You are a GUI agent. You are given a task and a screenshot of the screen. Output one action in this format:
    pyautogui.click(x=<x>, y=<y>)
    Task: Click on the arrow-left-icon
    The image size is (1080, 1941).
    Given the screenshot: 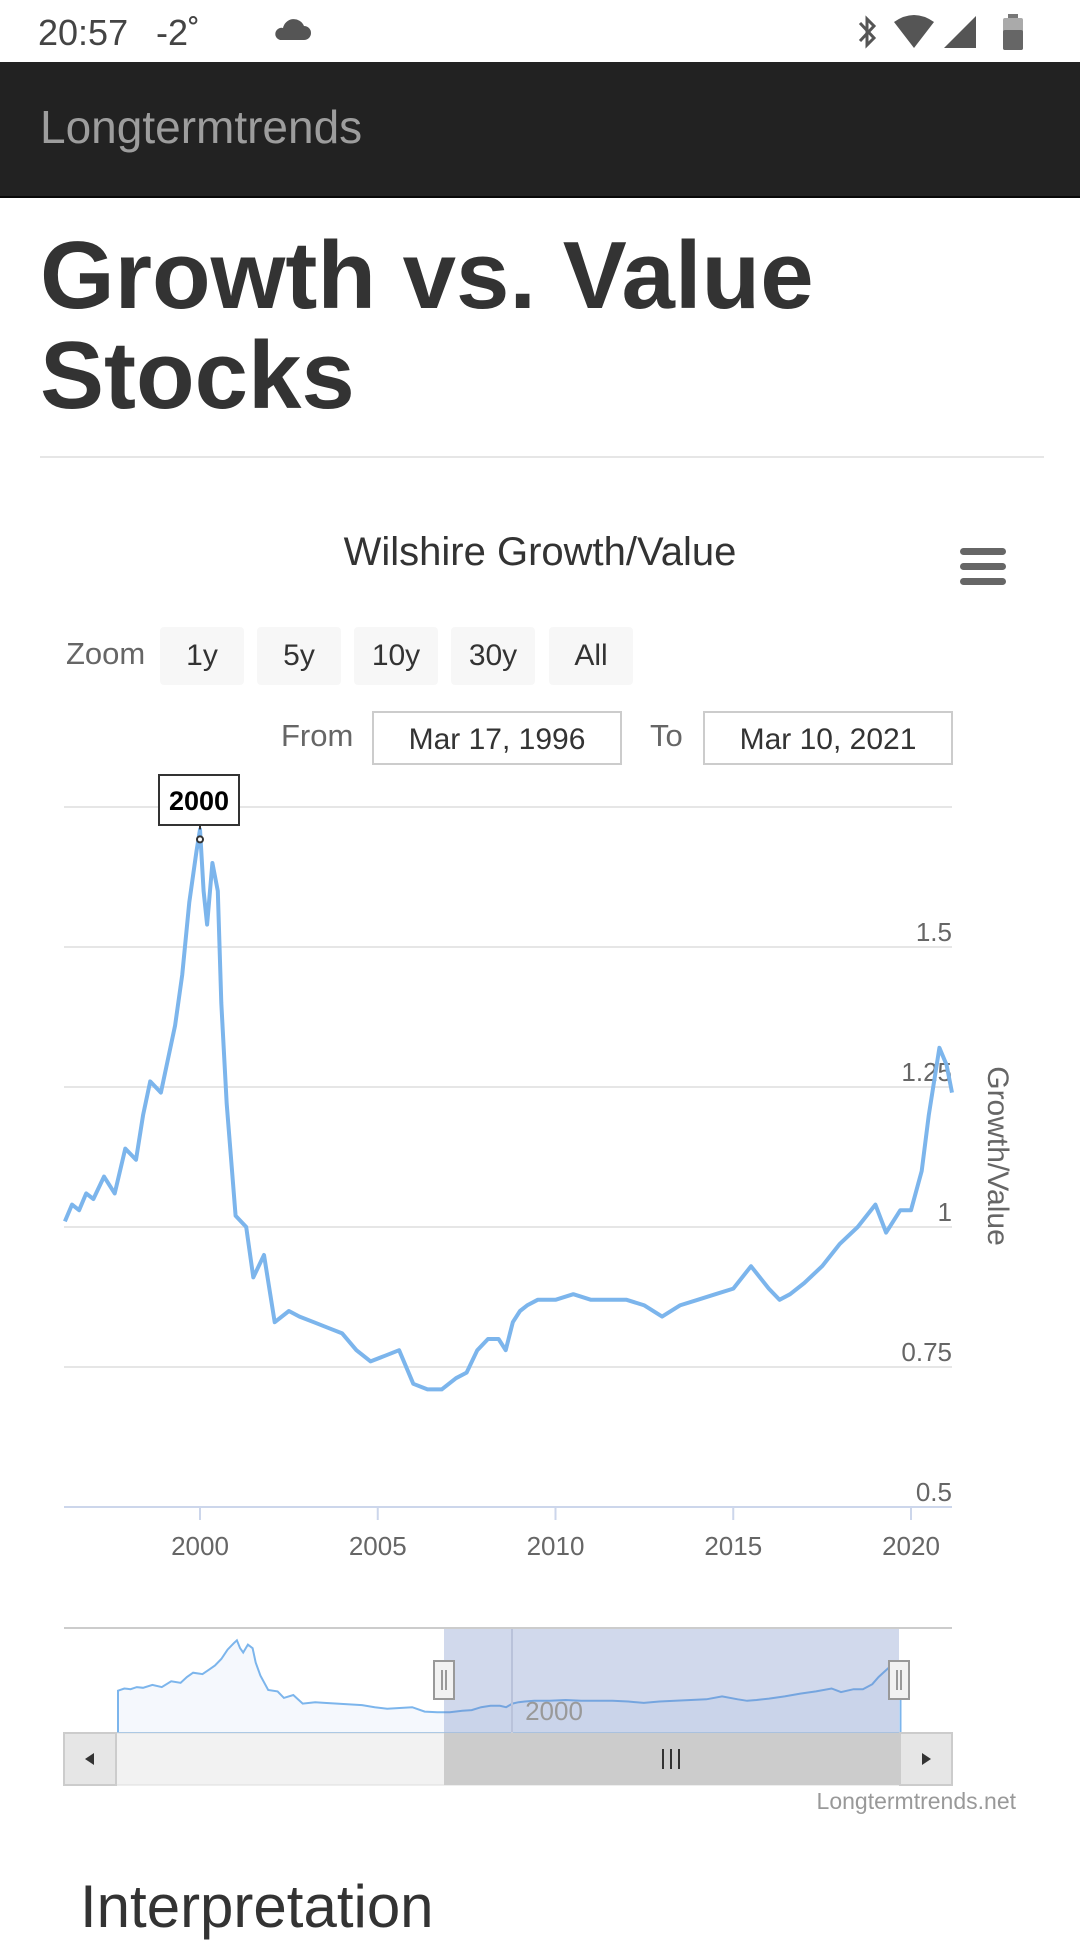 What is the action you would take?
    pyautogui.click(x=89, y=1759)
    